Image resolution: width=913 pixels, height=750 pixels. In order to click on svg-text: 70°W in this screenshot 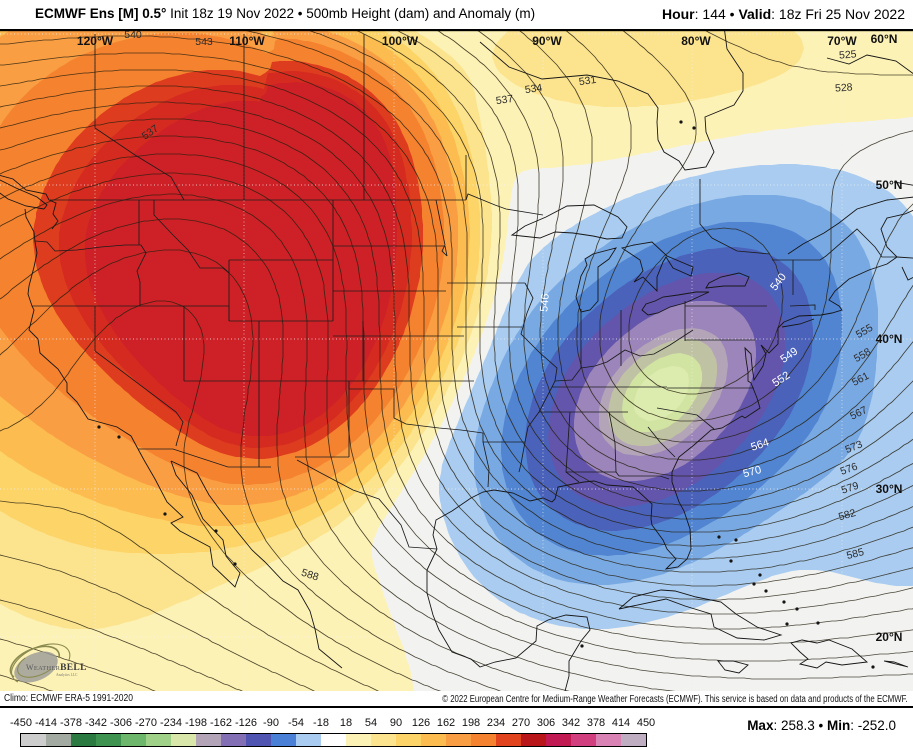, I will do `click(842, 41)`.